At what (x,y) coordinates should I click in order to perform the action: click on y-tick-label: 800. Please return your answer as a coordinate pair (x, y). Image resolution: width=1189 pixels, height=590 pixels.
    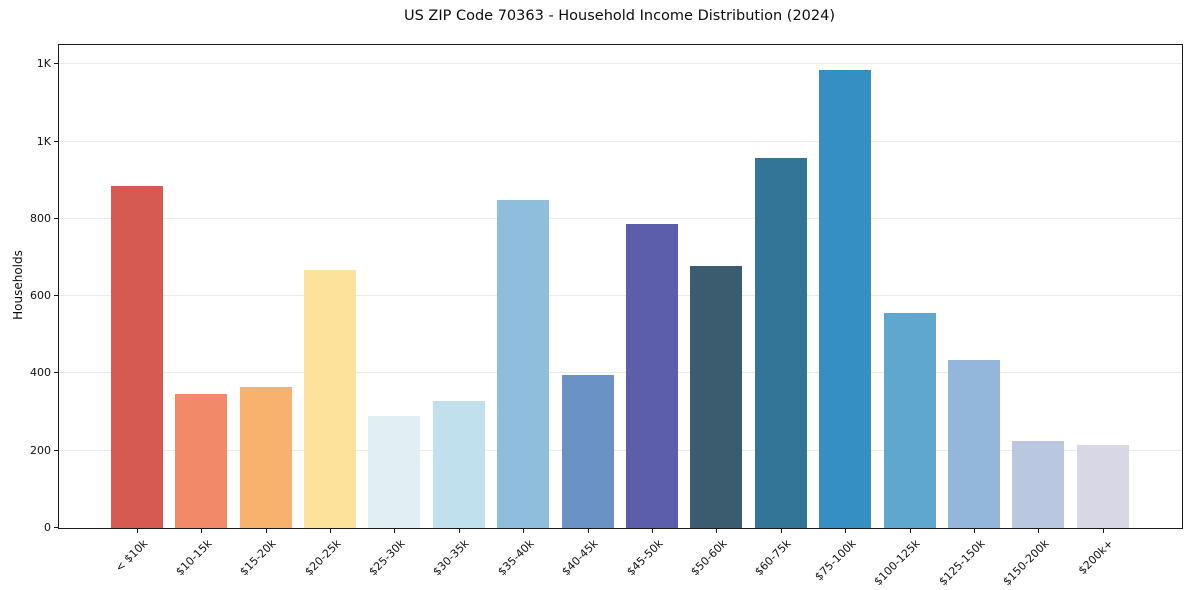
    Looking at the image, I should click on (40, 218).